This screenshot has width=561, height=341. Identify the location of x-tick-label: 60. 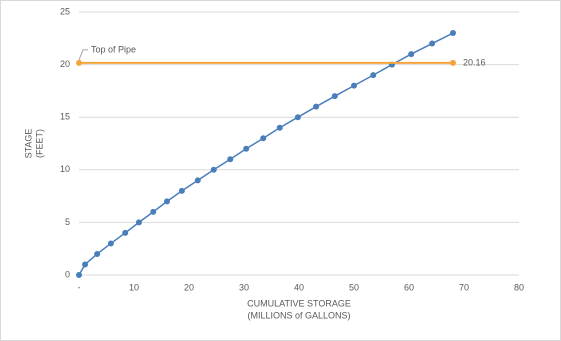
(409, 287).